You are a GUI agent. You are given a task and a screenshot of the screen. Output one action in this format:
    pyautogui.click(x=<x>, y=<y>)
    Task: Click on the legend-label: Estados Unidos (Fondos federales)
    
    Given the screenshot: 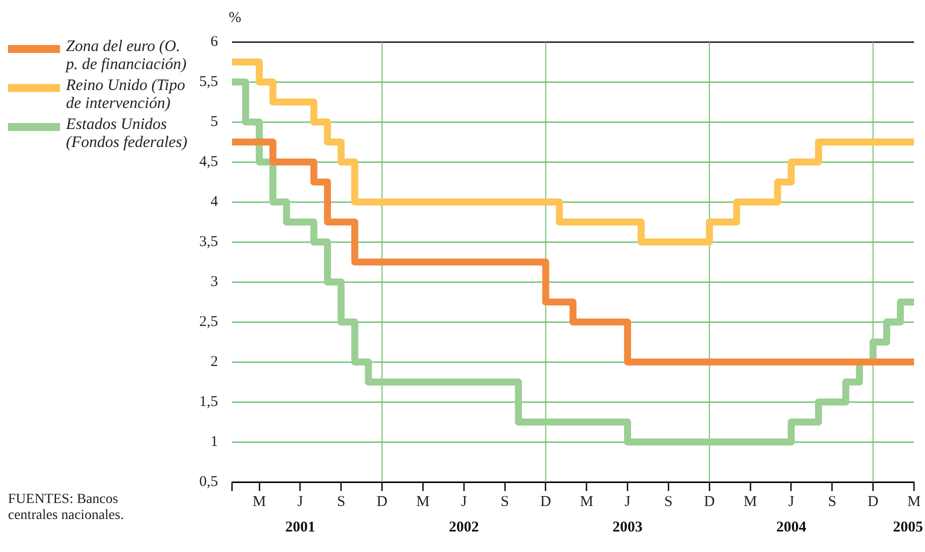 What is the action you would take?
    pyautogui.click(x=127, y=134)
    